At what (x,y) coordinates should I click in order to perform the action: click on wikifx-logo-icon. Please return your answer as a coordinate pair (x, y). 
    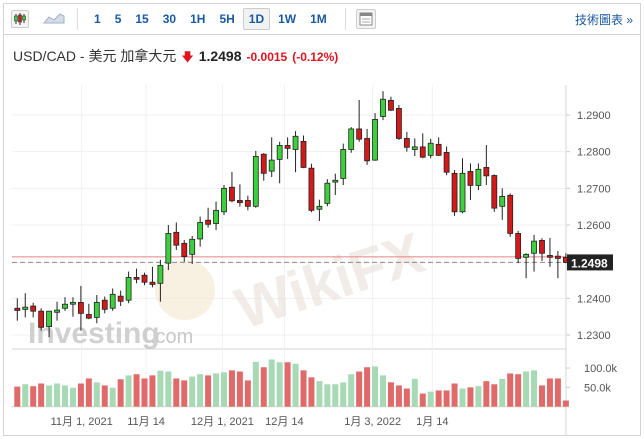
    Looking at the image, I should click on (185, 290).